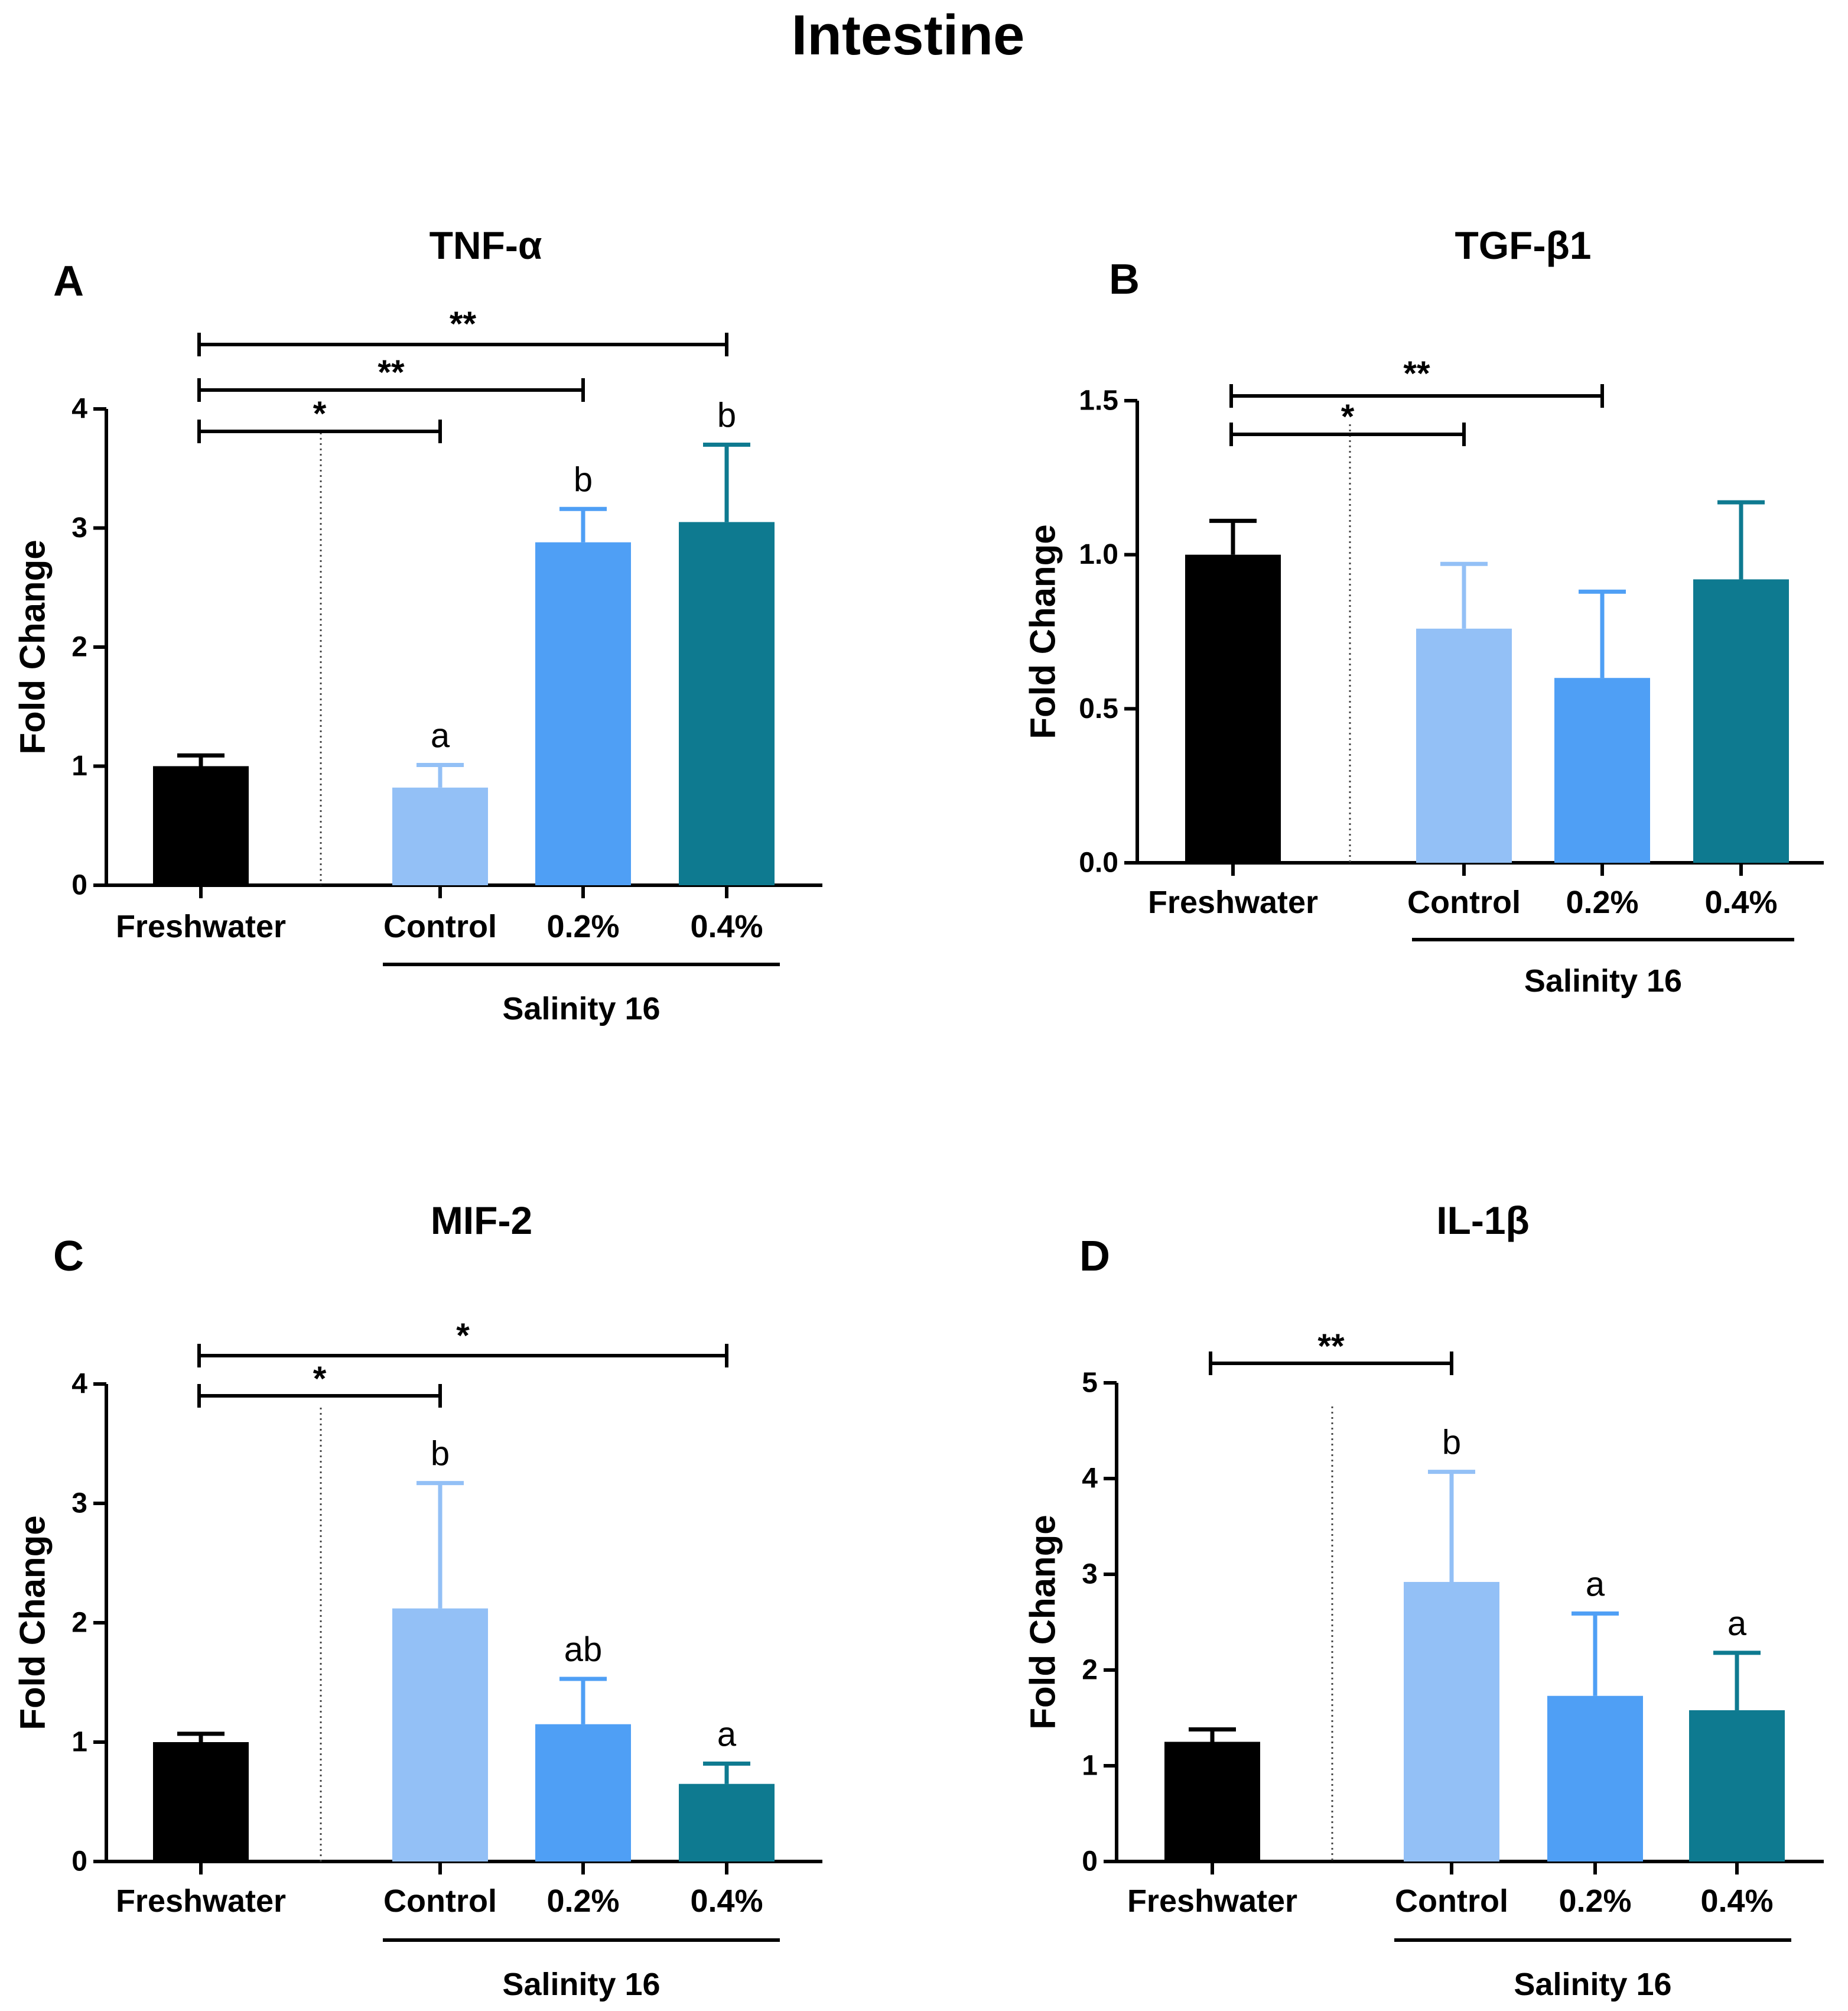 The height and width of the screenshot is (2011, 1848). Describe the element at coordinates (1483, 1220) in the screenshot. I see `panel-d-title: IL-1β` at that location.